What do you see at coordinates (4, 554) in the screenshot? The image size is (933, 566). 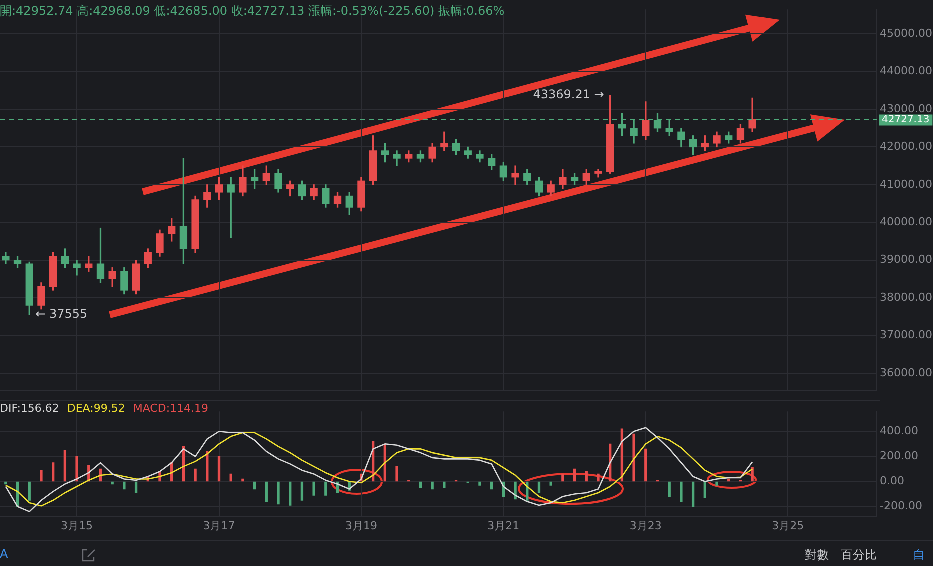 I see `text: A` at bounding box center [4, 554].